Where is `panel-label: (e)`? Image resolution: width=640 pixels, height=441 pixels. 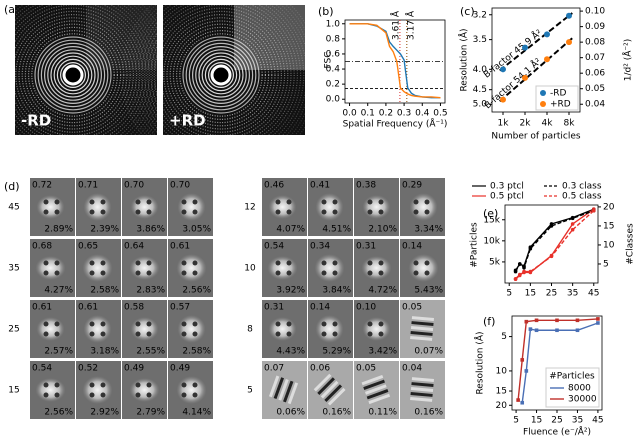
panel-label: (e) is located at coordinates (490, 213).